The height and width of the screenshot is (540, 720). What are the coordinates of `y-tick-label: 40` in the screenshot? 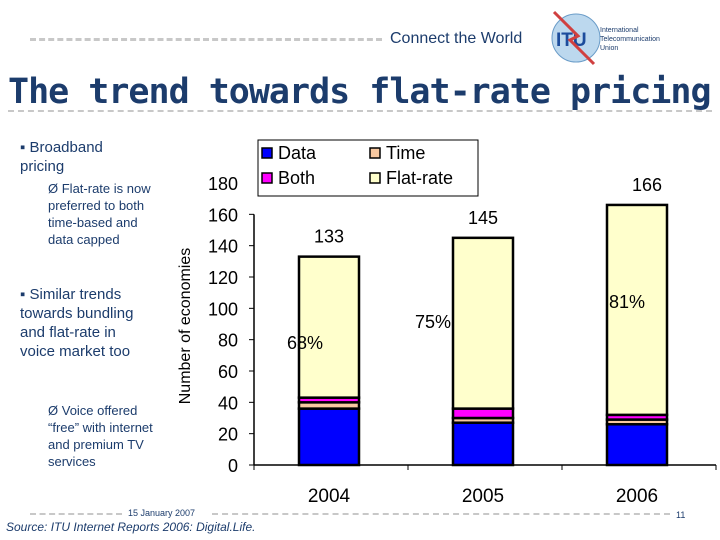 It's located at (228, 403).